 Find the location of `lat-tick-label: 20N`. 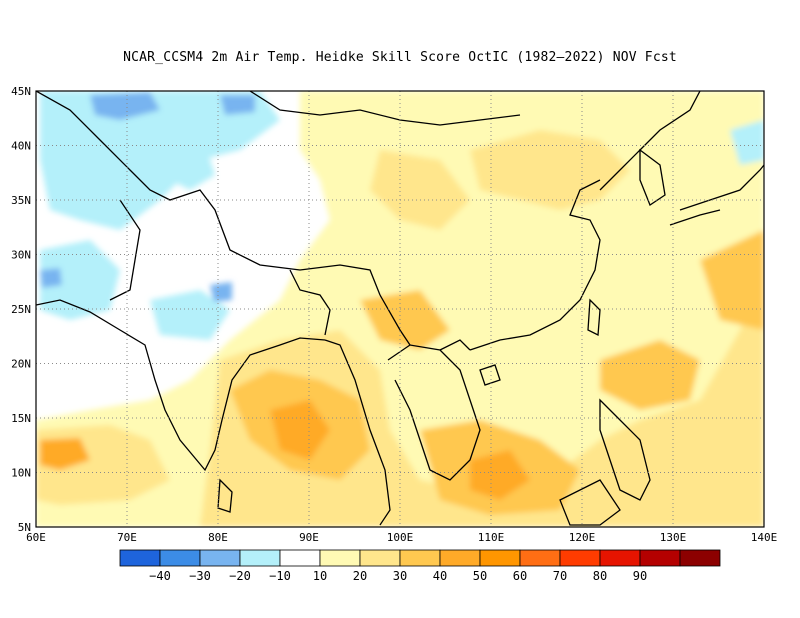

lat-tick-label: 20N is located at coordinates (21, 364).